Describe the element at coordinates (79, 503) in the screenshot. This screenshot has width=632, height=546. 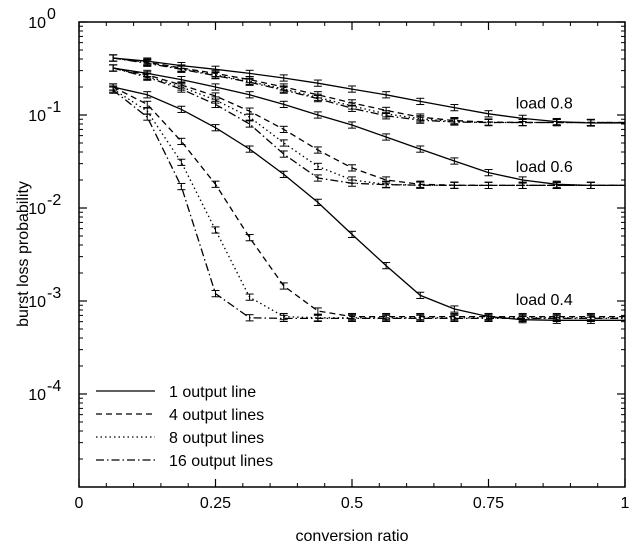
I see `x-tick-label: 0` at that location.